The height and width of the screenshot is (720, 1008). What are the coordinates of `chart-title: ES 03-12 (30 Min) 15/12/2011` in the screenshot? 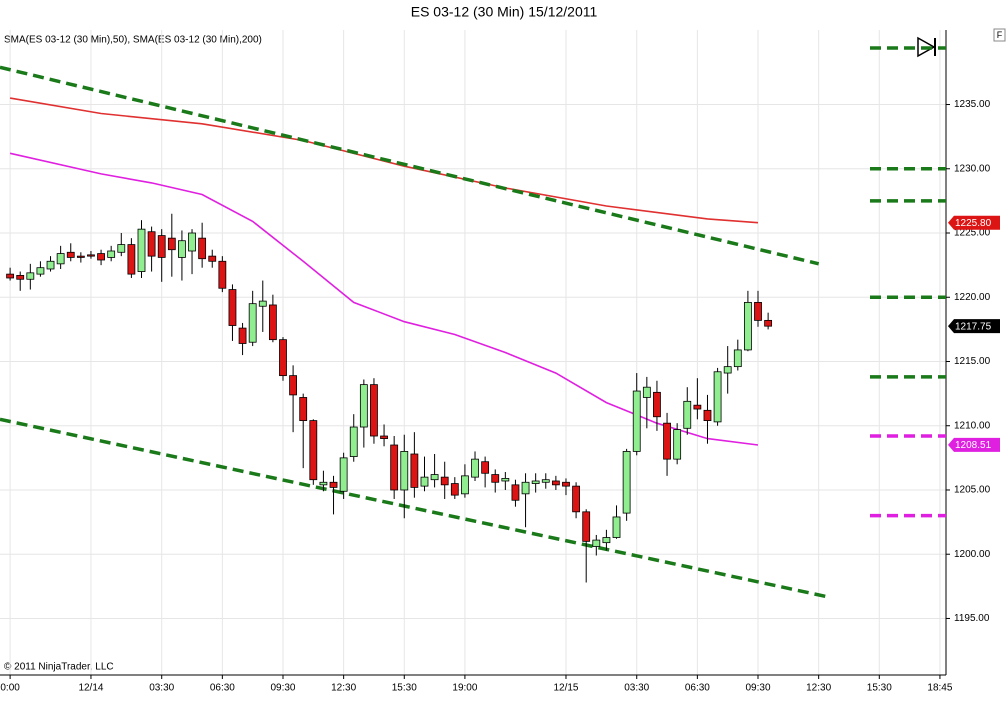 It's located at (504, 12).